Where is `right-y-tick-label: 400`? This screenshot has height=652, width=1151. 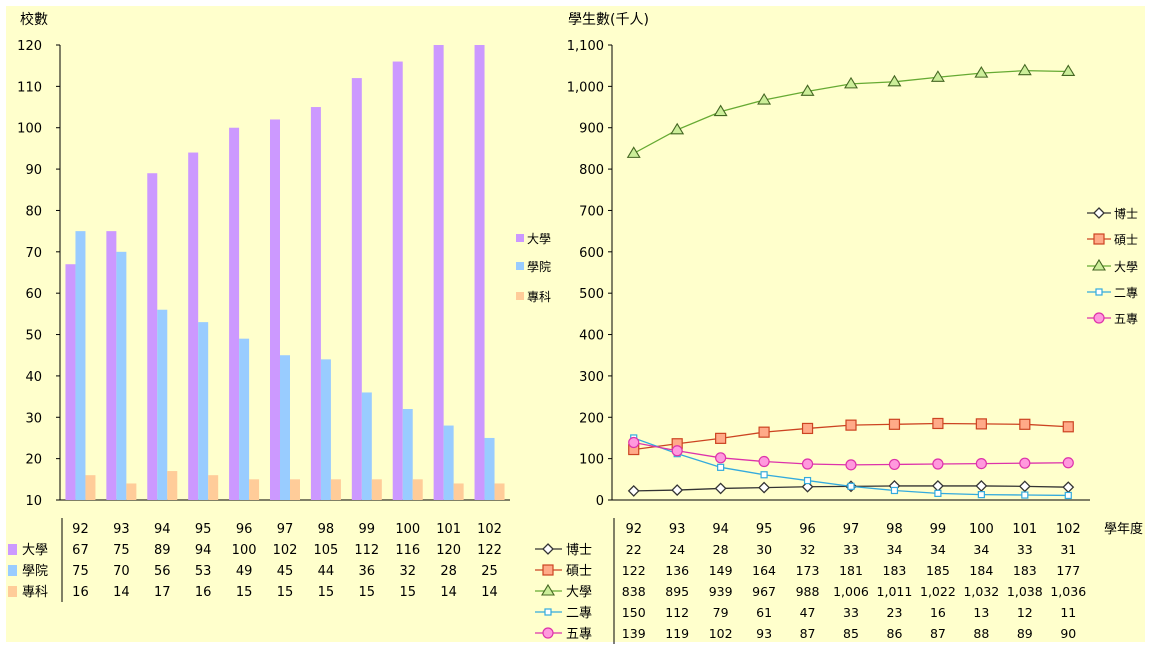 right-y-tick-label: 400 is located at coordinates (591, 336).